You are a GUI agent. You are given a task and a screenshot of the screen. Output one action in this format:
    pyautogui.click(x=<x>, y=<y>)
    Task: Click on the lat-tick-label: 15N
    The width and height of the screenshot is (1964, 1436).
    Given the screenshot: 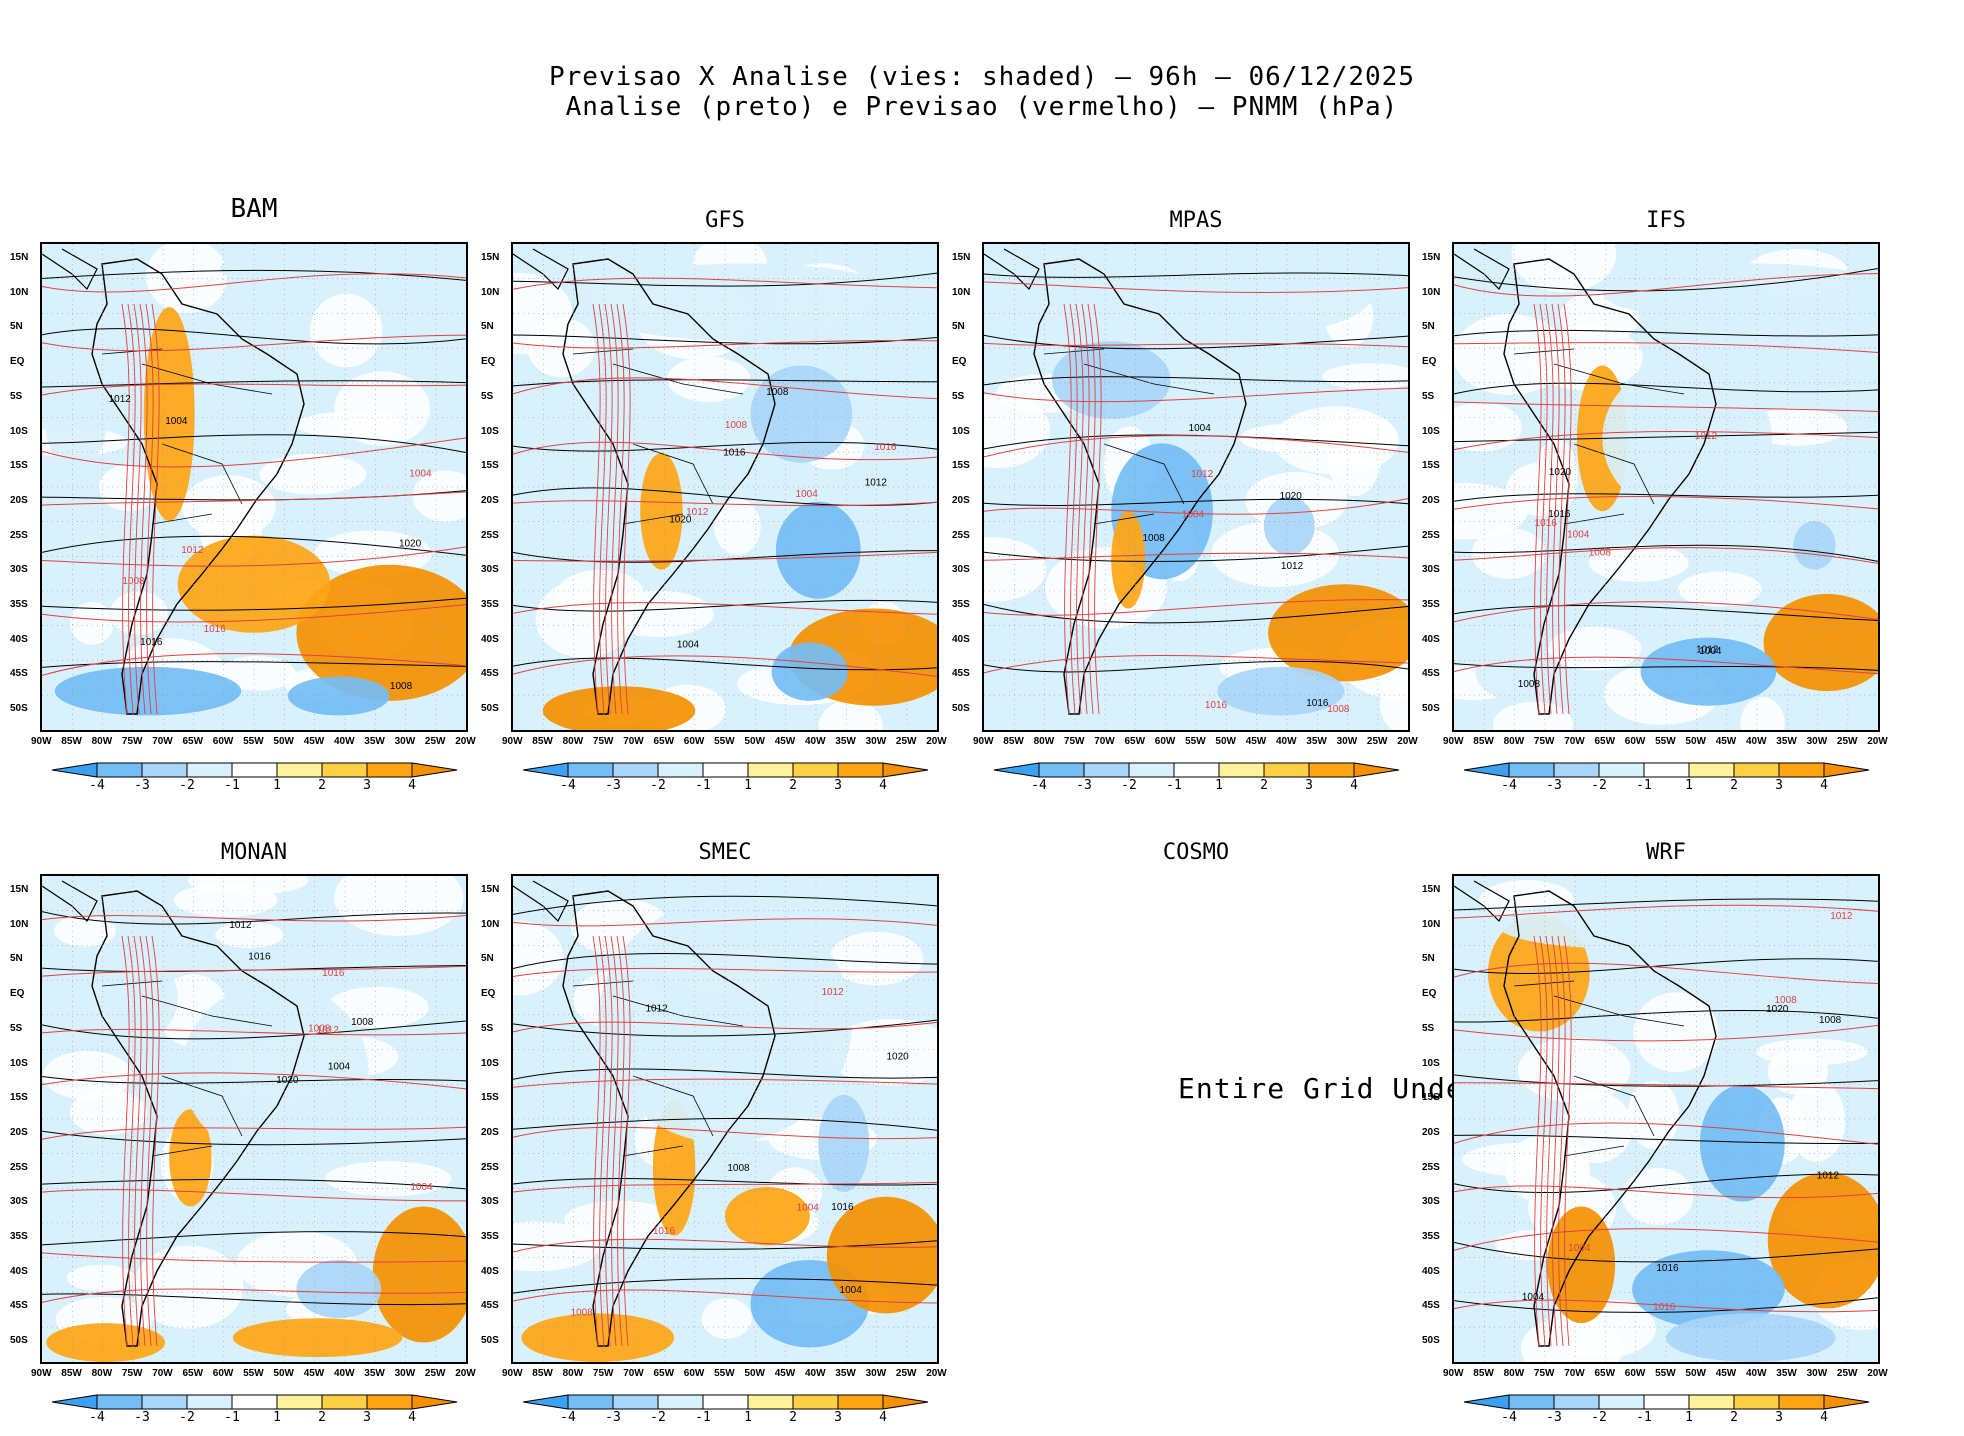 What is the action you would take?
    pyautogui.click(x=19, y=257)
    